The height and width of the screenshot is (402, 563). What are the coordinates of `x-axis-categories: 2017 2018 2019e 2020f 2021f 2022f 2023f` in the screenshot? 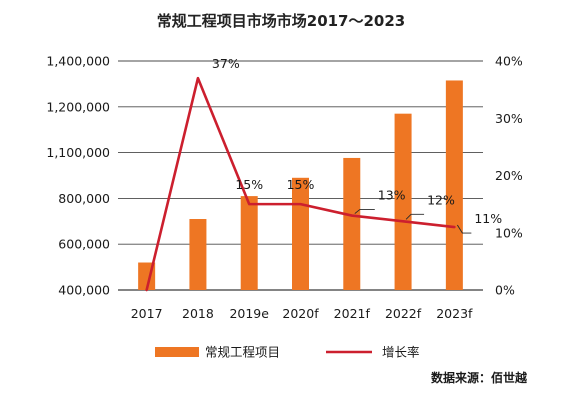 It's located at (302, 313).